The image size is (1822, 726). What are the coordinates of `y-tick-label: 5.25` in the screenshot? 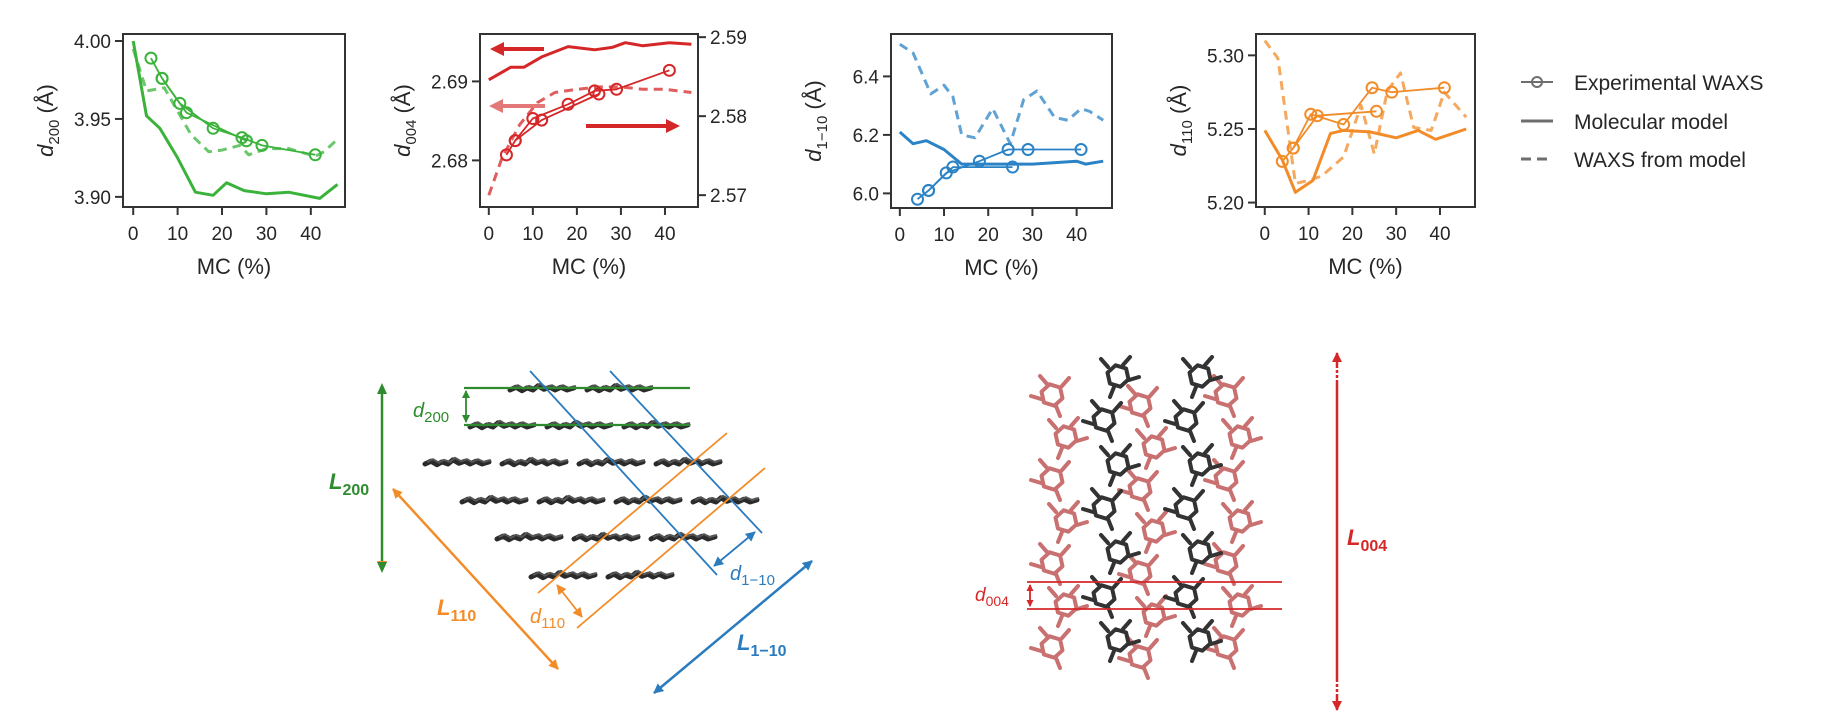 It's located at (1225, 130).